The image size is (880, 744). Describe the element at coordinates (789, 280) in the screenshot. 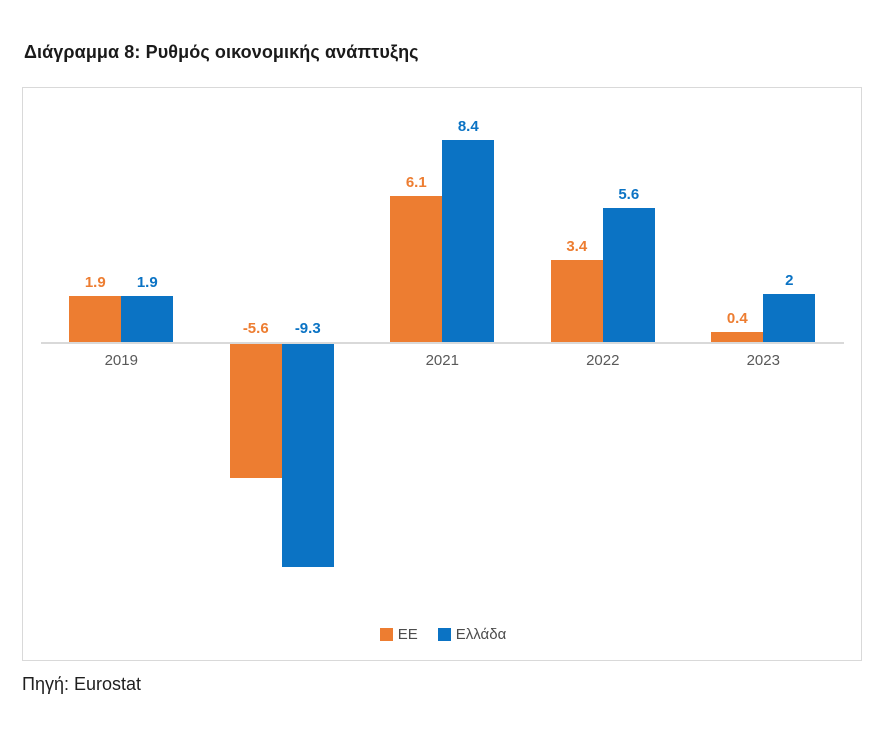

I see `value-label-Ελλάδα-2023: 2` at that location.